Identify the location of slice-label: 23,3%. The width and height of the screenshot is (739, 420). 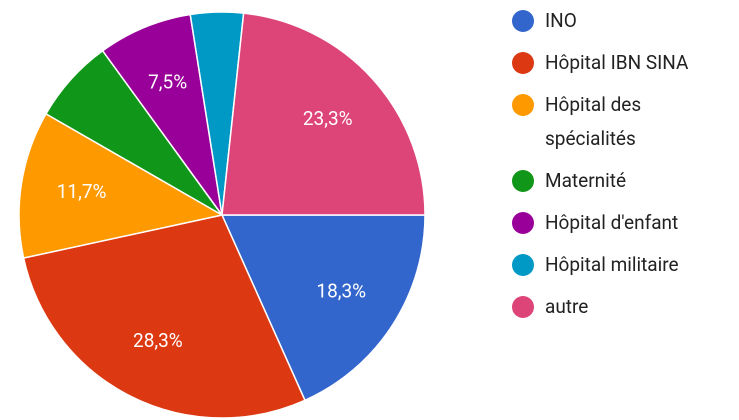
(328, 118).